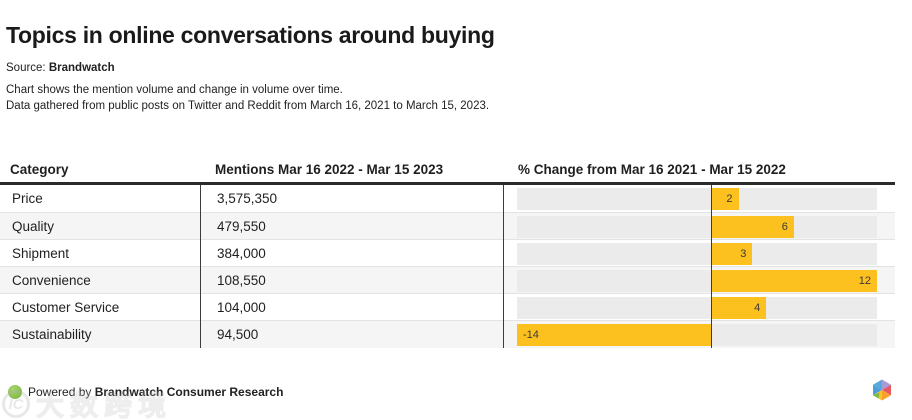  What do you see at coordinates (757, 308) in the screenshot?
I see `change-bar-label: 4` at bounding box center [757, 308].